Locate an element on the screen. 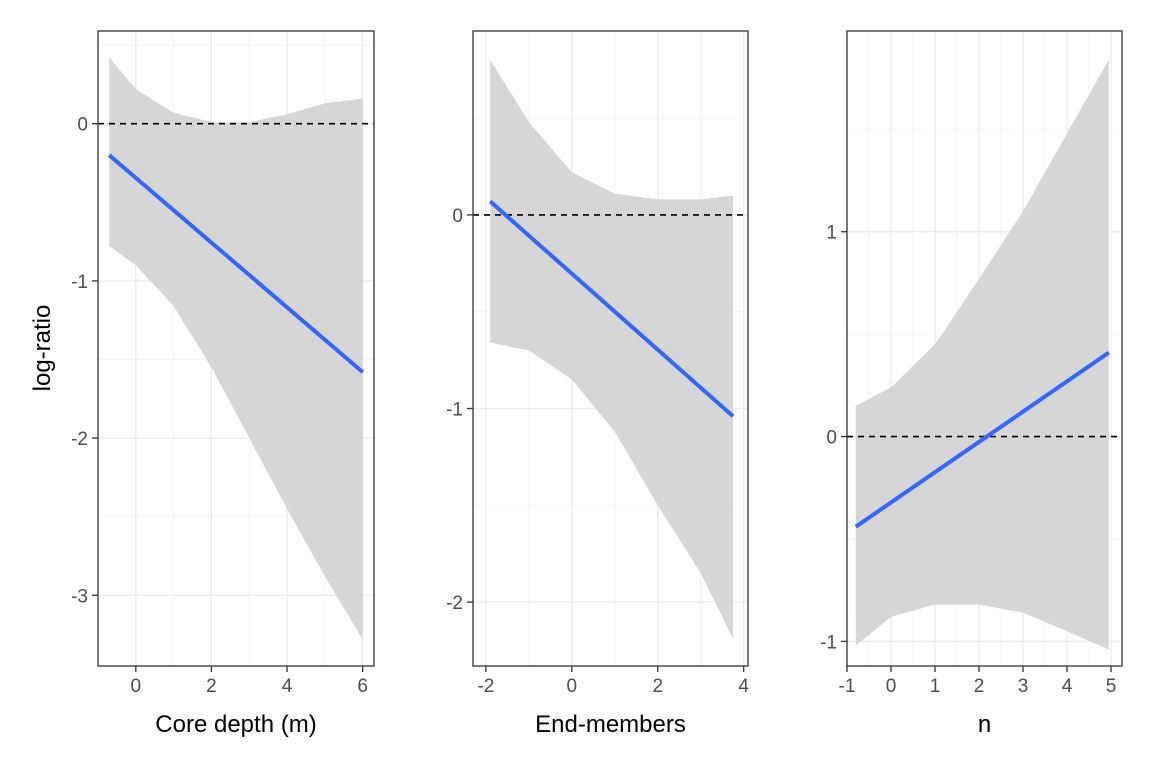 This screenshot has height=768, width=1152. x-tick-label: 5 is located at coordinates (1111, 686).